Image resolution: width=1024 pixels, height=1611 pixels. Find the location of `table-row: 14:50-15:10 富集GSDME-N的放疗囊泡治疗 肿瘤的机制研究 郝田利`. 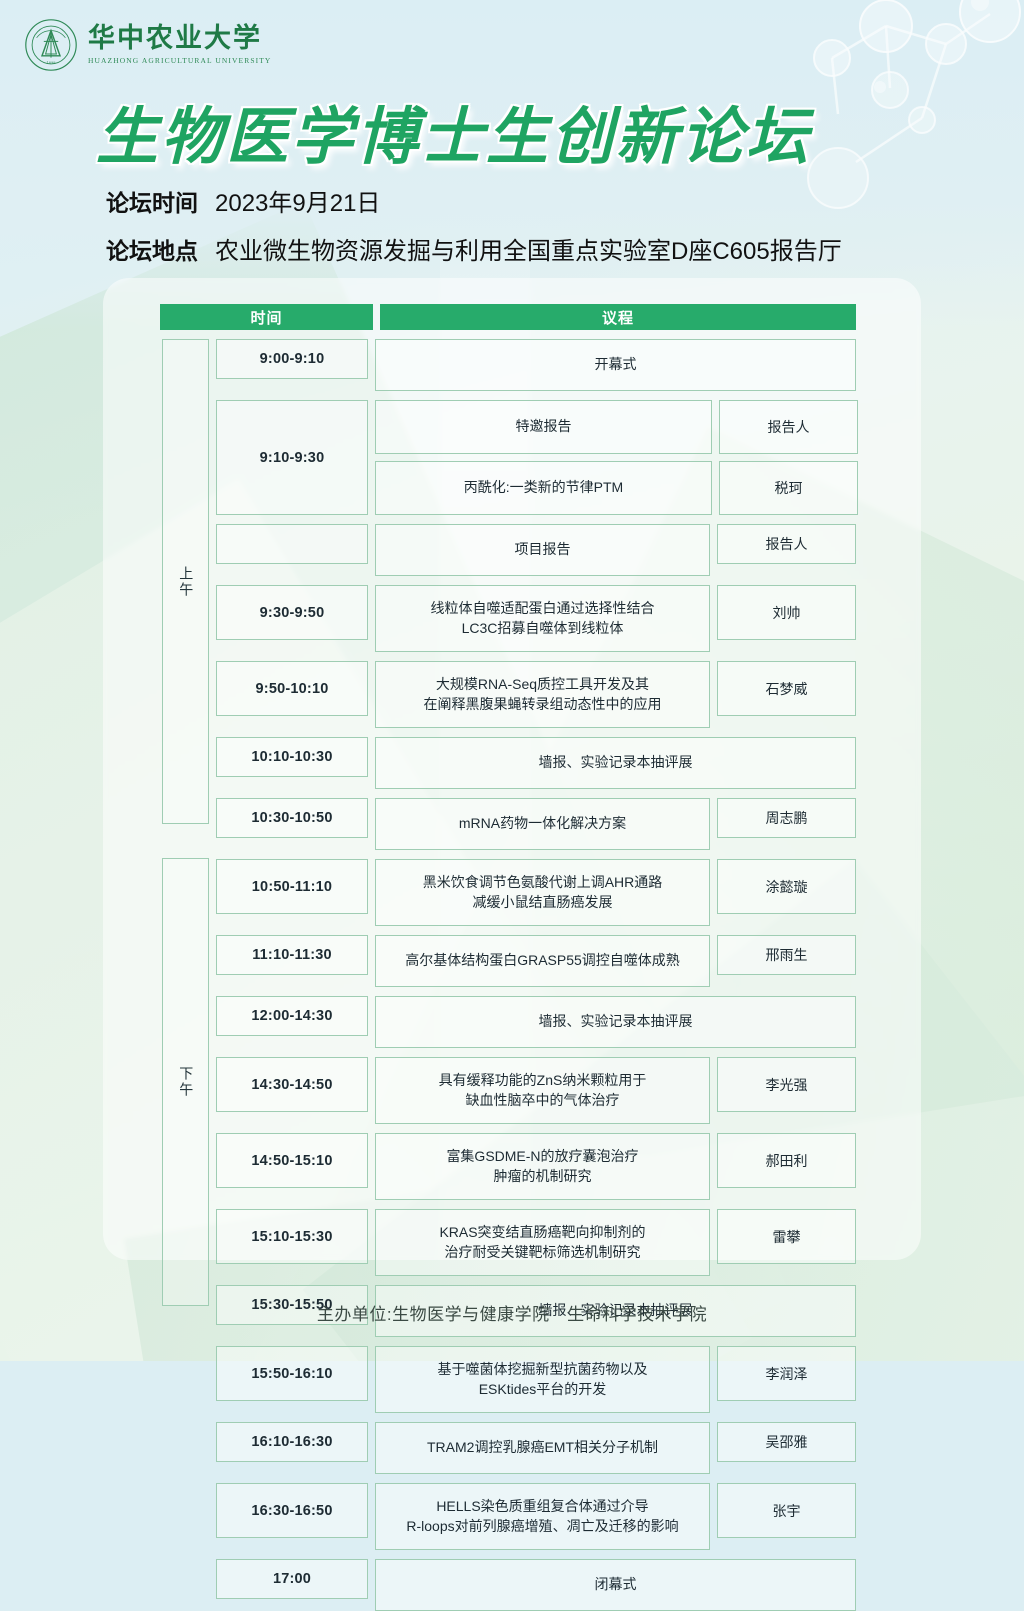

table-row: 14:50-15:10 富集GSDME-N的放疗囊泡治疗 肿瘤的机制研究 郝田利 is located at coordinates (536, 1166).